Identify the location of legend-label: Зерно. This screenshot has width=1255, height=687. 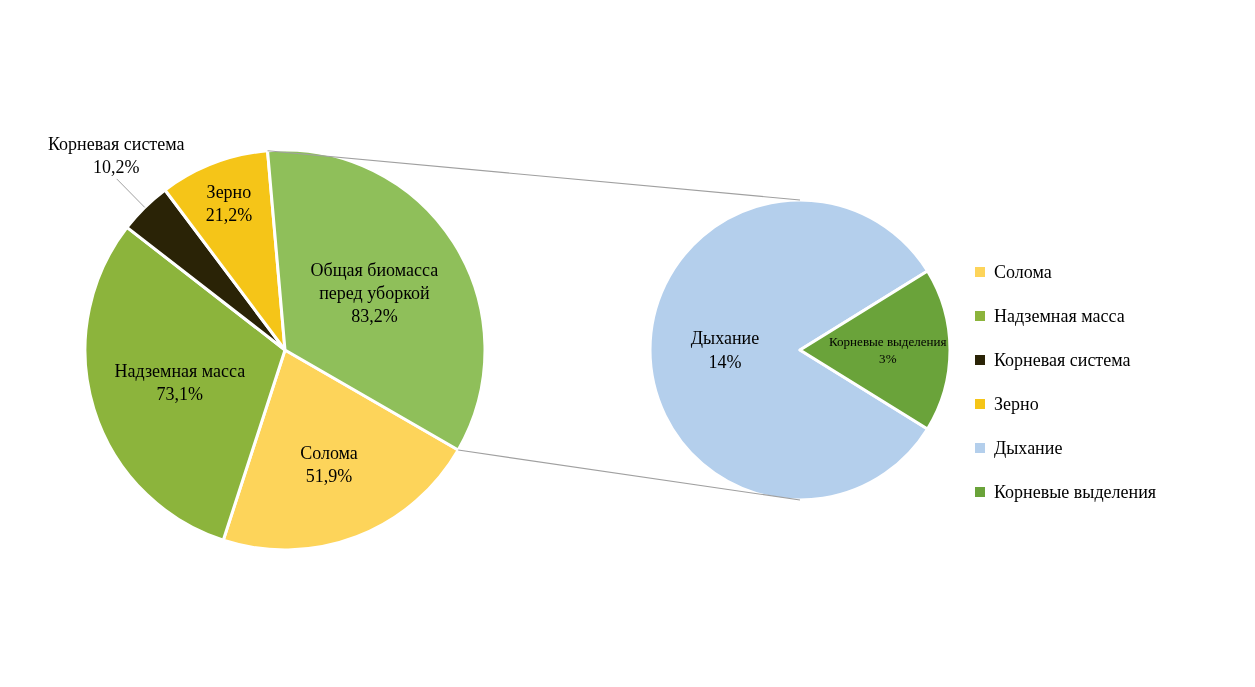
(1016, 404).